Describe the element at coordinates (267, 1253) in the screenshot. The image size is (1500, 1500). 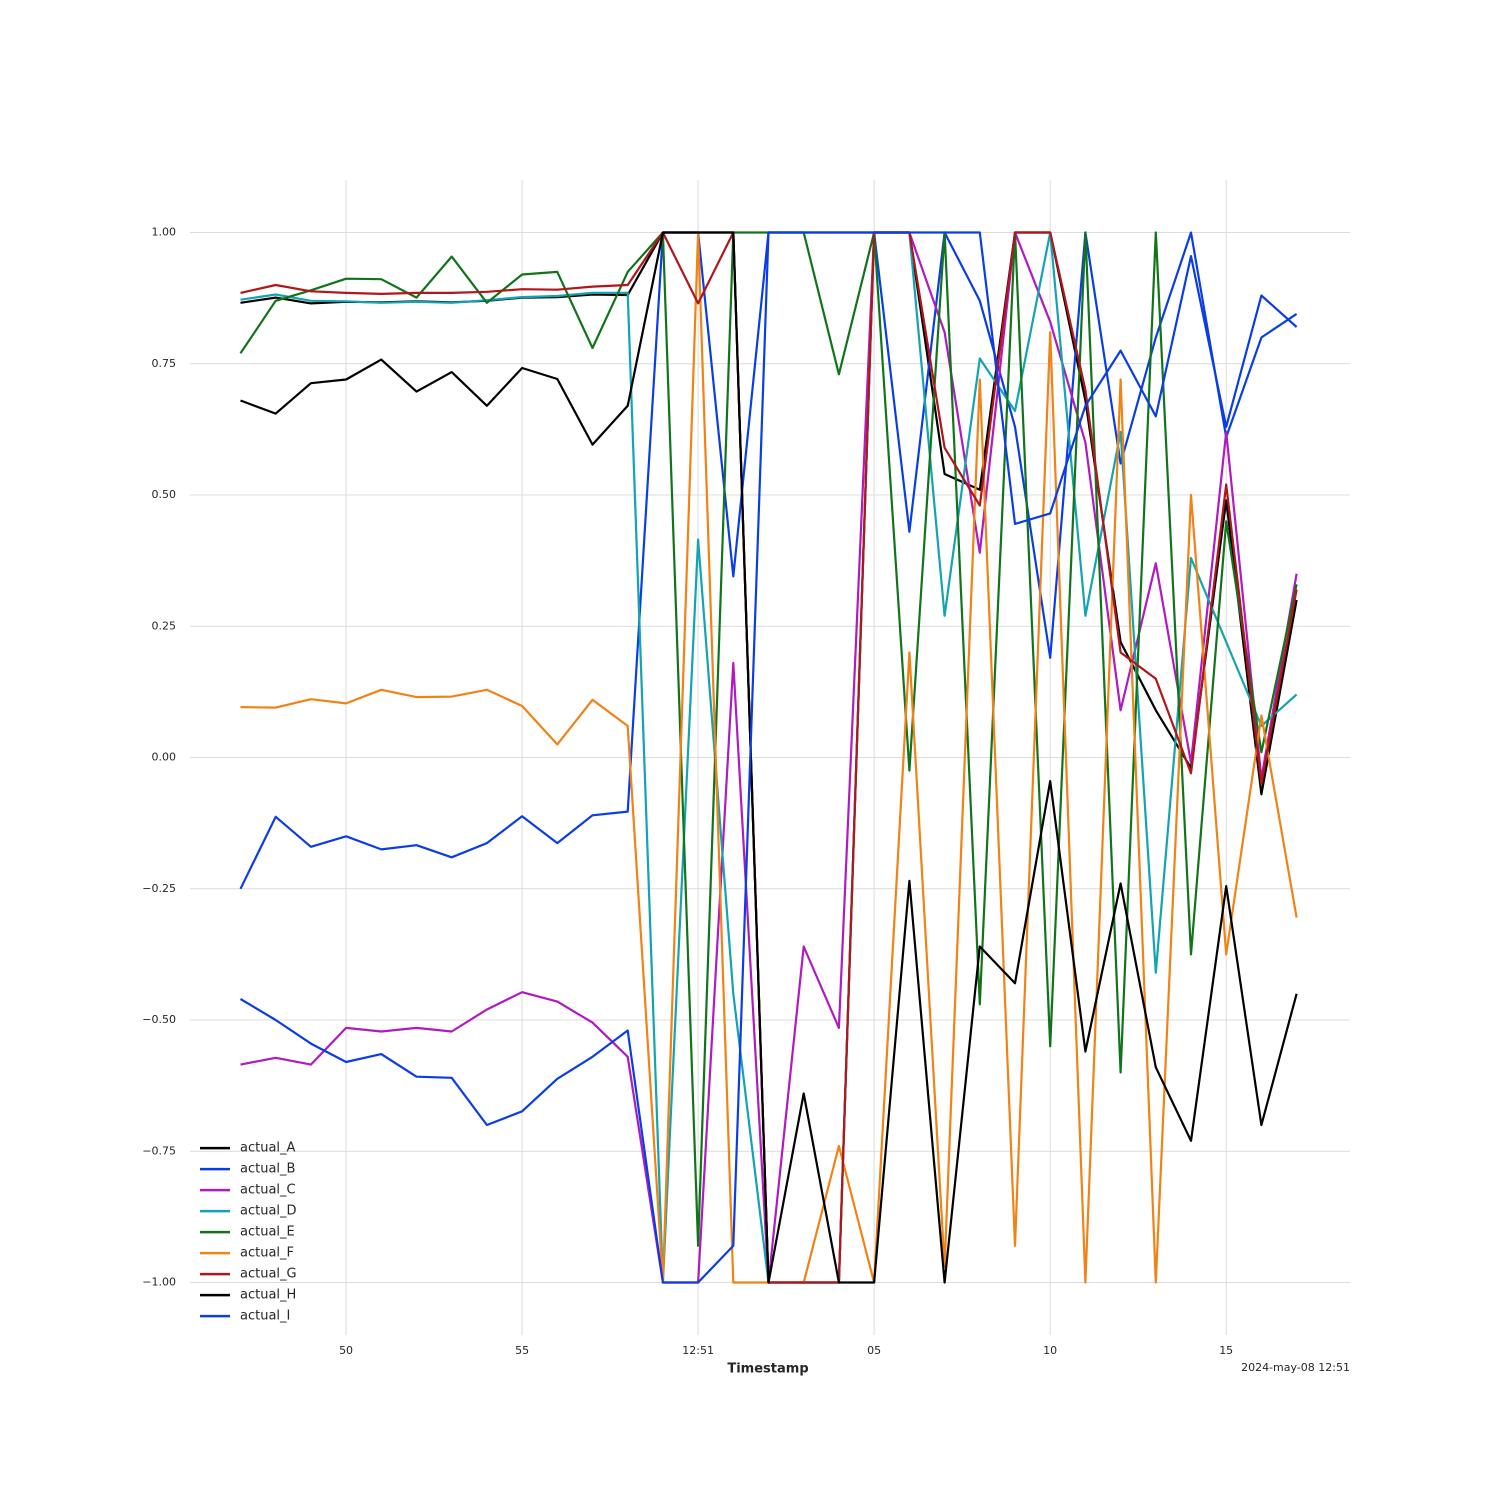
I see `legend-label: actual_F` at that location.